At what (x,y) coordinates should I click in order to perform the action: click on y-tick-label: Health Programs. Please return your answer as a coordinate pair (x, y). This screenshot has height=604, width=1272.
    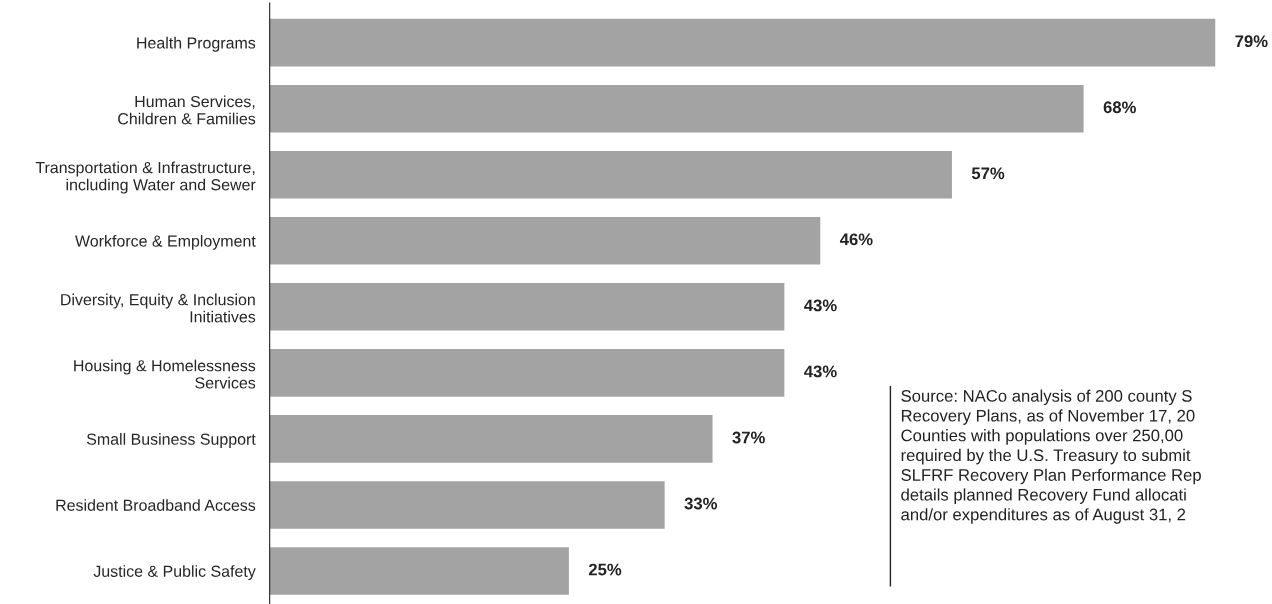
    Looking at the image, I should click on (196, 44).